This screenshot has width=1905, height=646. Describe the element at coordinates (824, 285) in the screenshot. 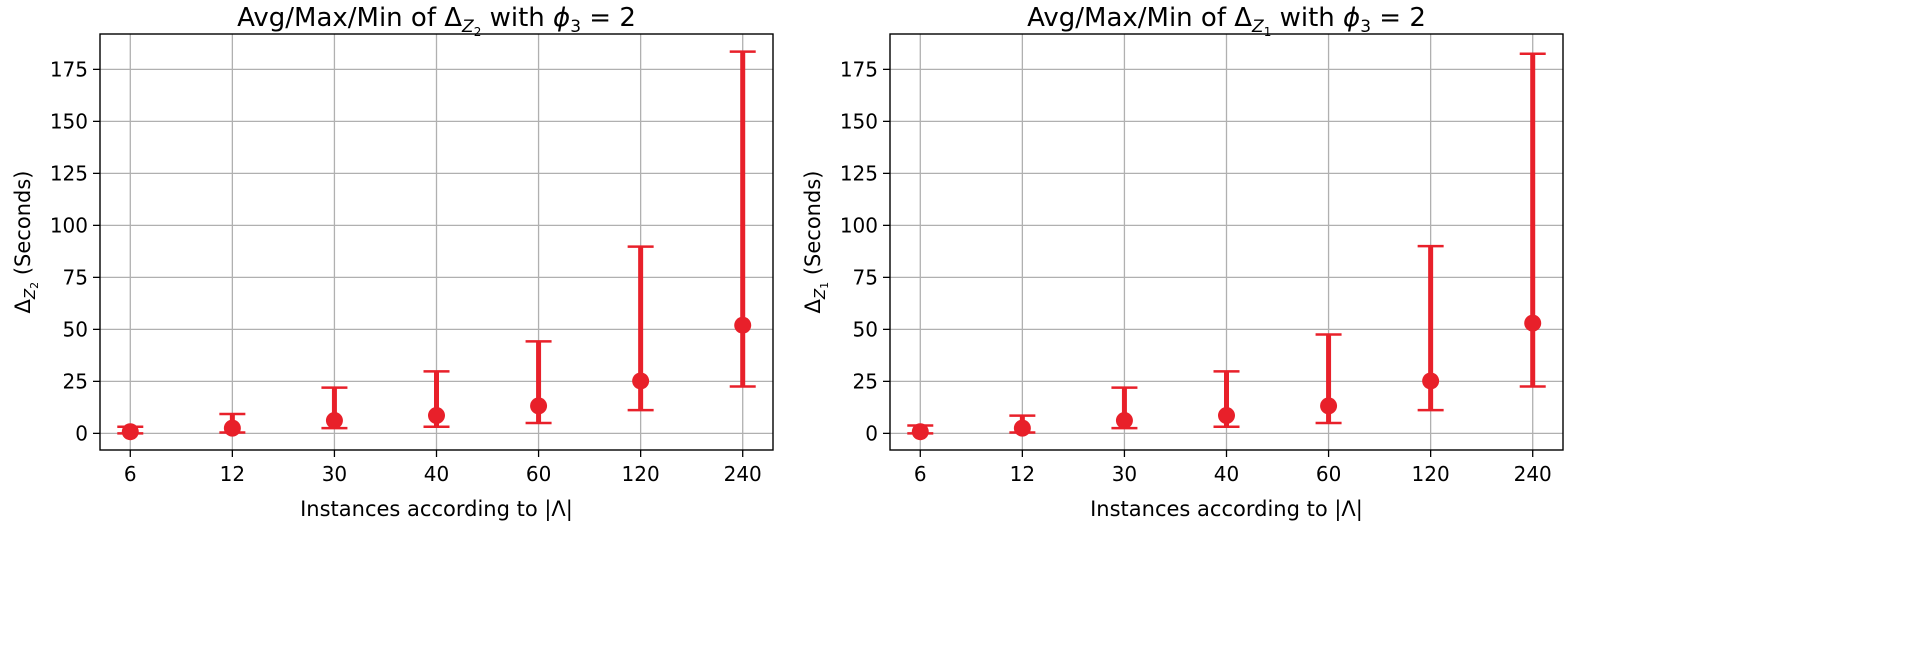

I see `ylabel-subsub: 1` at that location.